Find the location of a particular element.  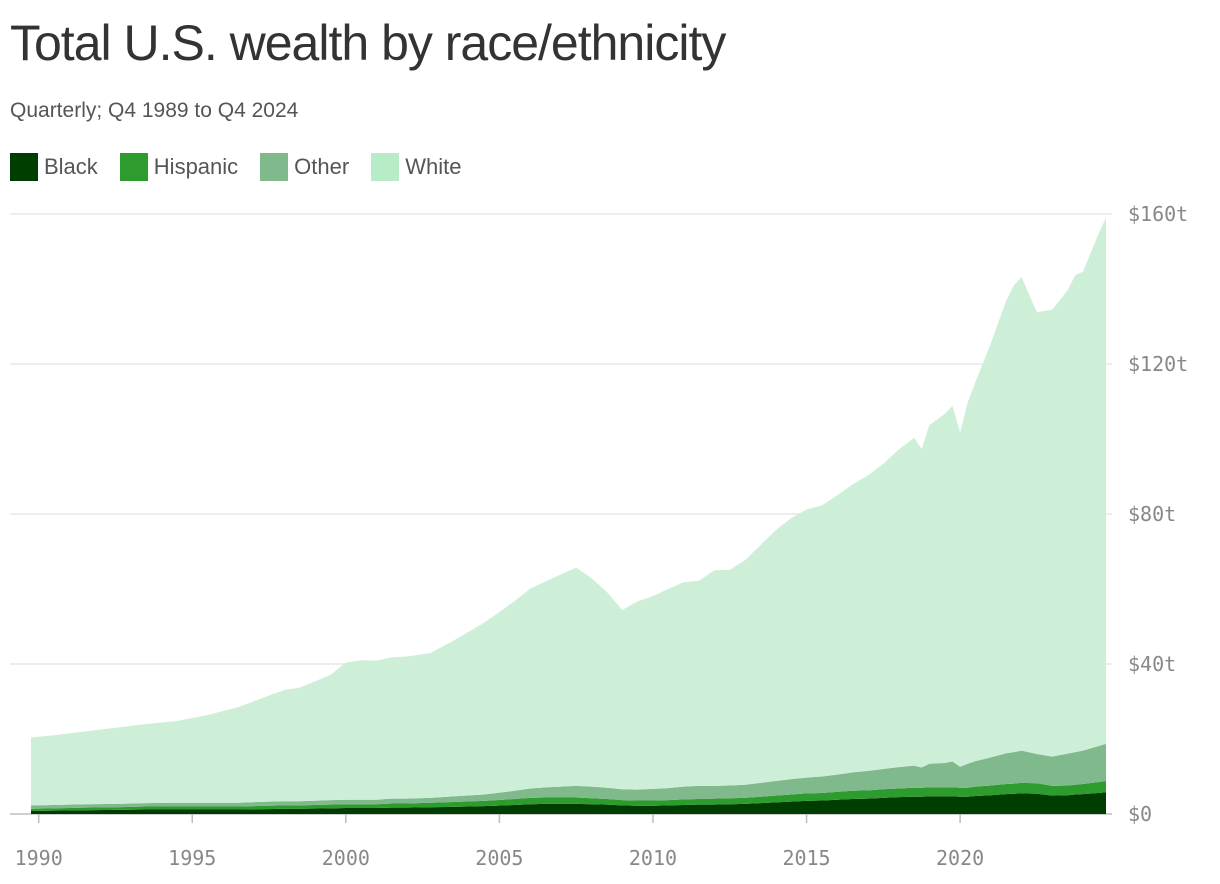

legend-item-white: White is located at coordinates (416, 167).